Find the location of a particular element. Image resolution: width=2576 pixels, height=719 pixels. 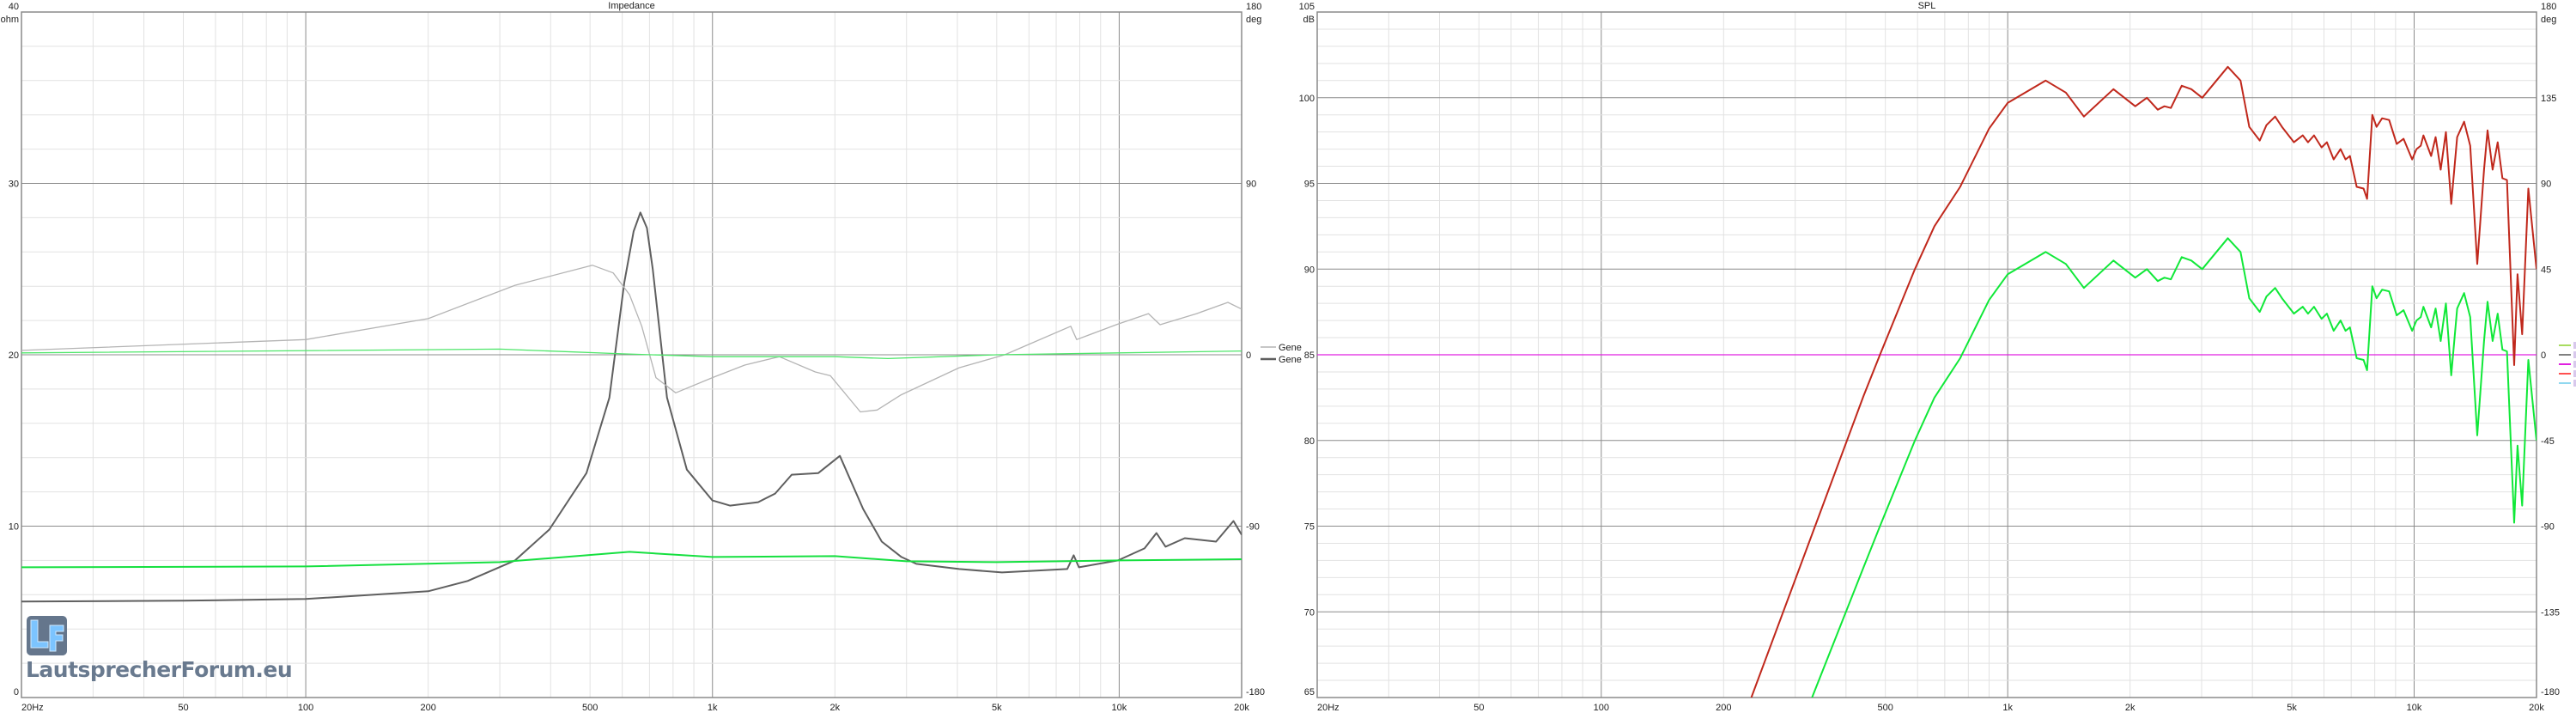

y-tick-label: 70 is located at coordinates (1309, 612).